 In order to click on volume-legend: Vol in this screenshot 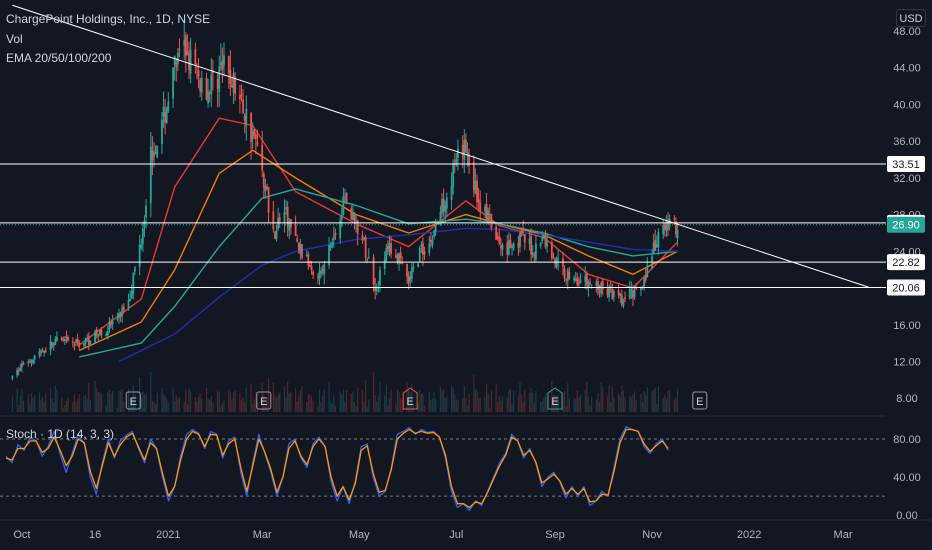, I will do `click(14, 39)`.